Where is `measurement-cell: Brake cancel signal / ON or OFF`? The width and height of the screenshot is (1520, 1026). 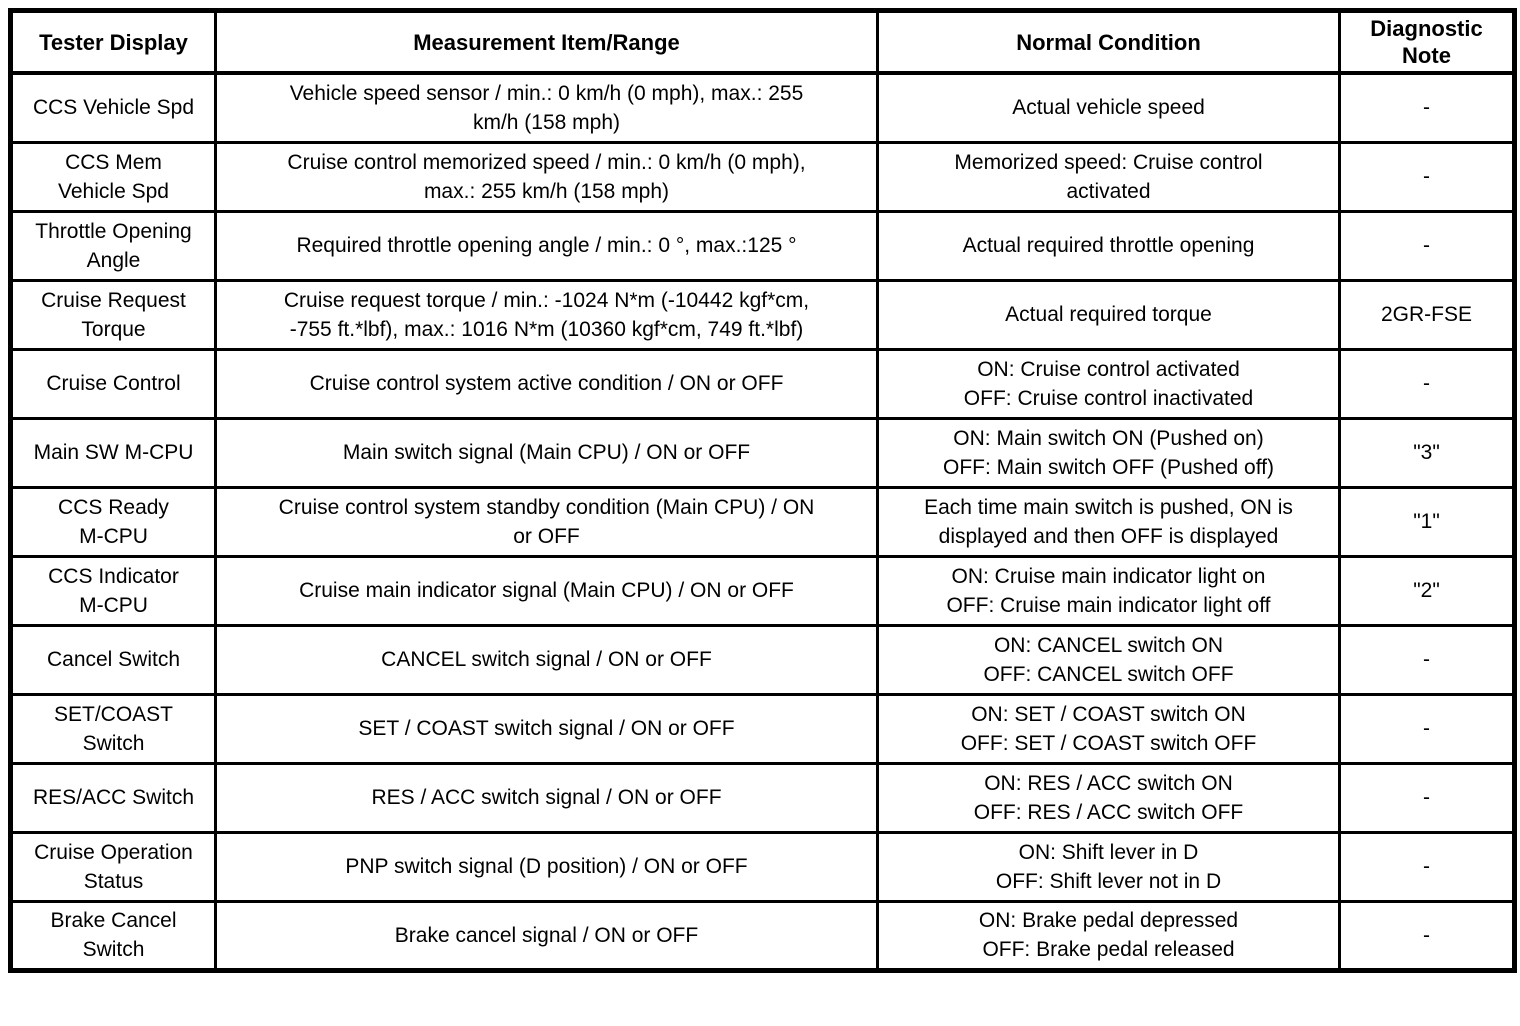 measurement-cell: Brake cancel signal / ON or OFF is located at coordinates (546, 935).